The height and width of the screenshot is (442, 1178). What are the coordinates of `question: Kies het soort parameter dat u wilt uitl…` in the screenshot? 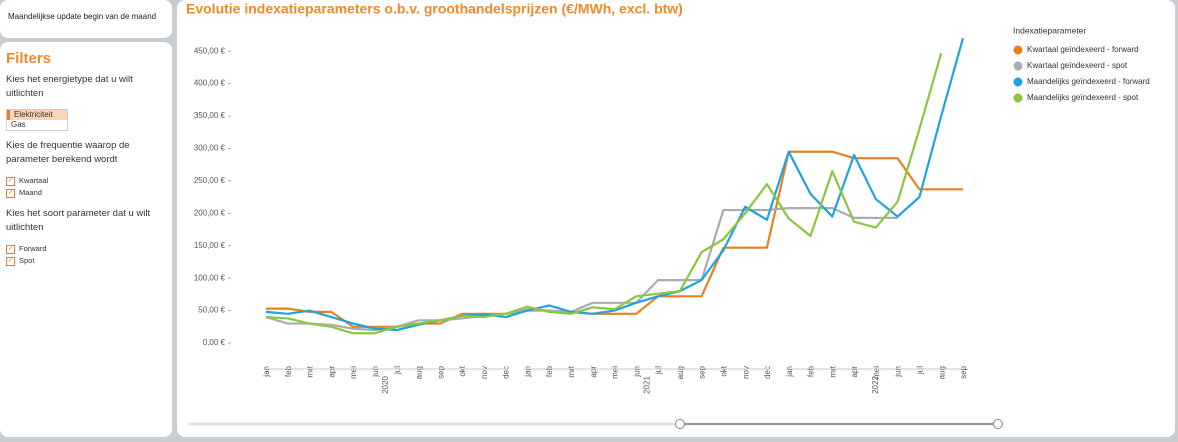 It's located at (78, 220).